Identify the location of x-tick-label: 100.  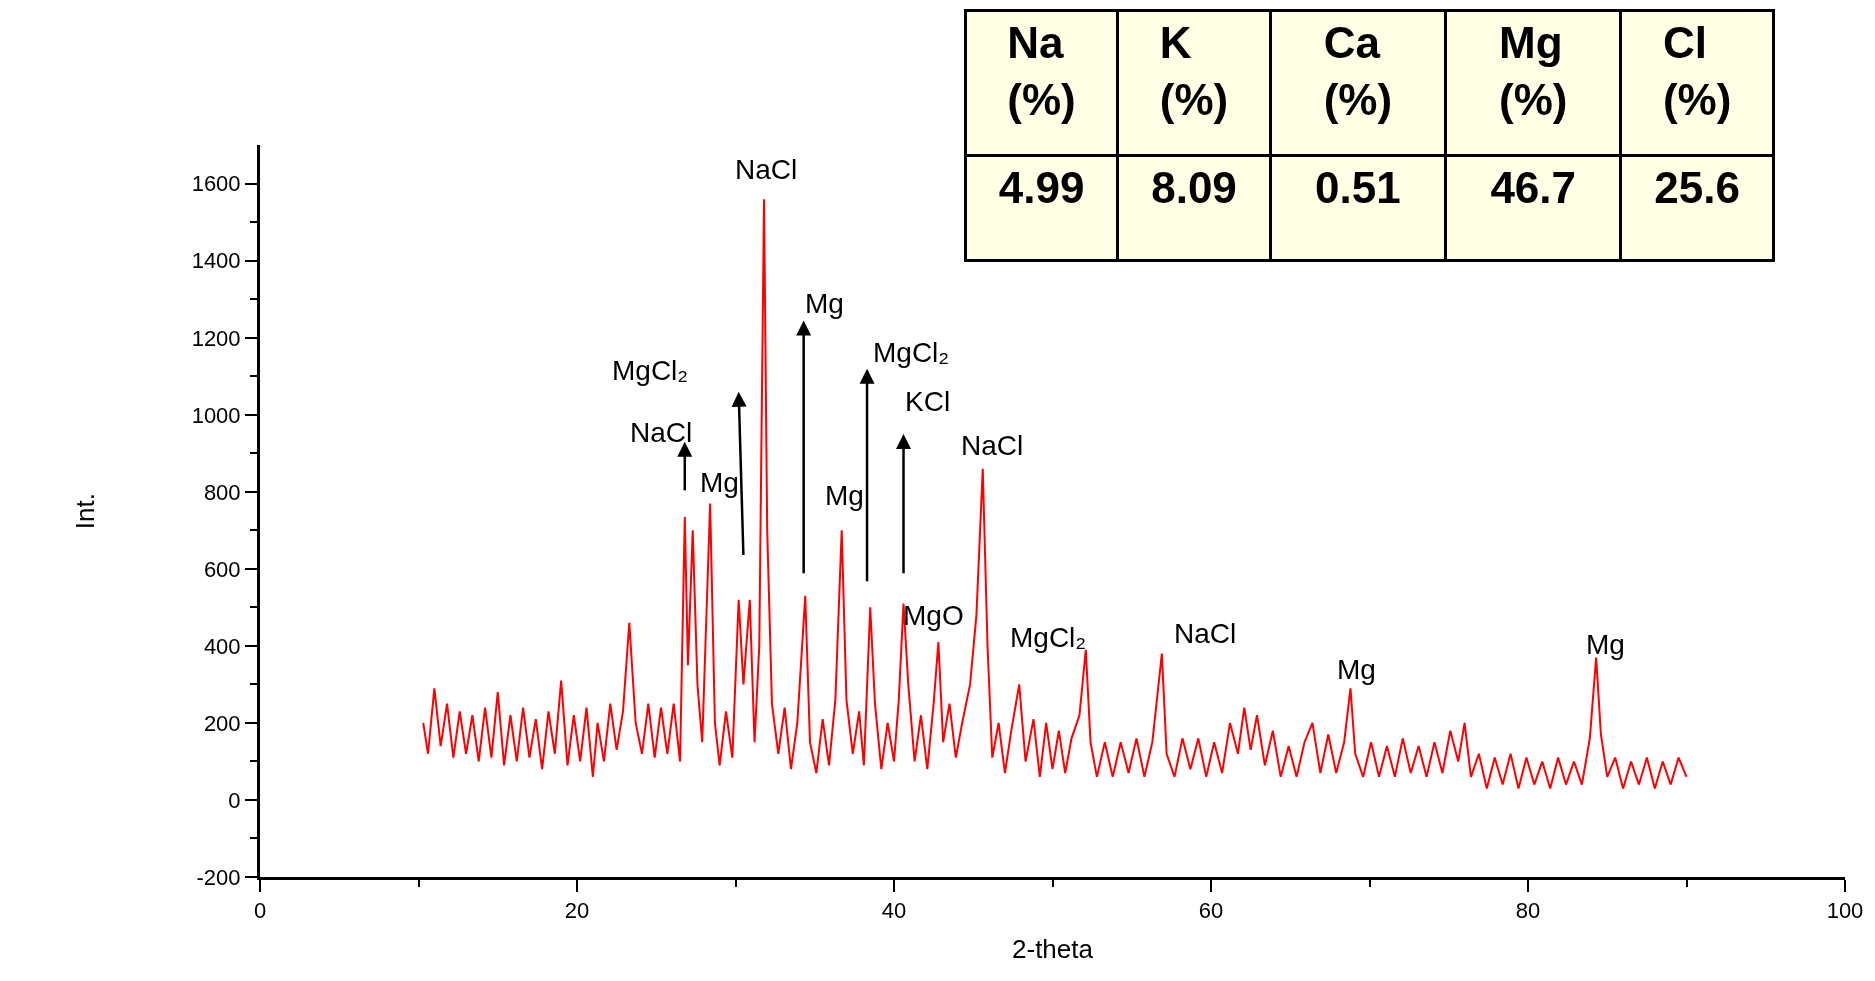
(1845, 911).